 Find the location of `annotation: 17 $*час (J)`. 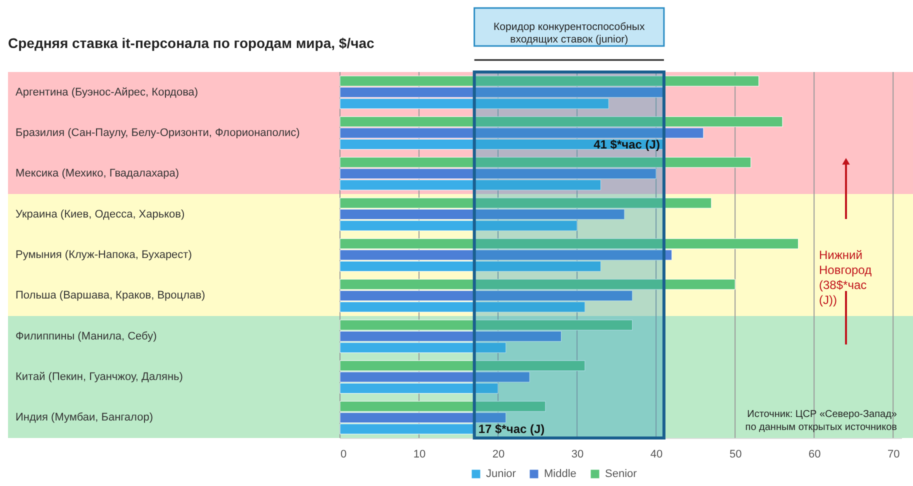

annotation: 17 $*час (J) is located at coordinates (511, 429).